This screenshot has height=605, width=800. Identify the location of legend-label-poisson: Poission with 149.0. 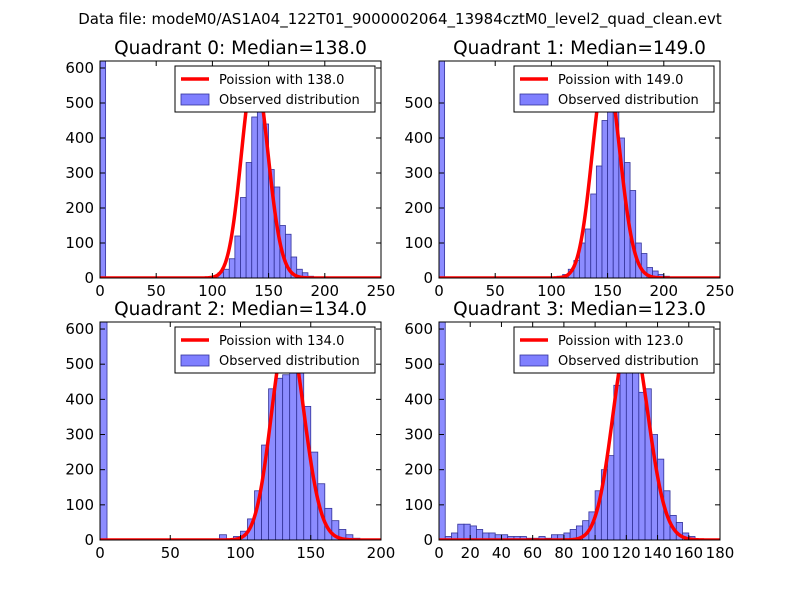
(620, 80).